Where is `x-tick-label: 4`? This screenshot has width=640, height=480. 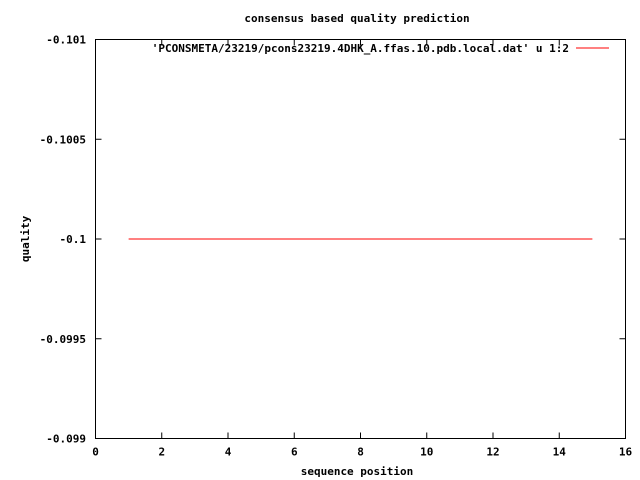 x-tick-label: 4 is located at coordinates (228, 452).